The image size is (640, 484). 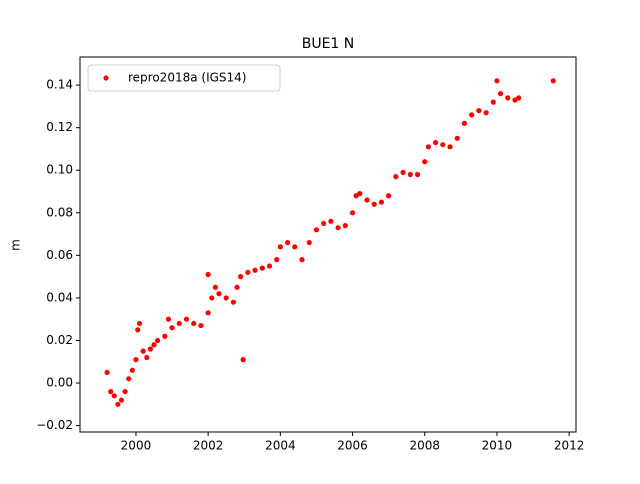 What do you see at coordinates (59, 297) in the screenshot?
I see `y-tick-label: 0.04` at bounding box center [59, 297].